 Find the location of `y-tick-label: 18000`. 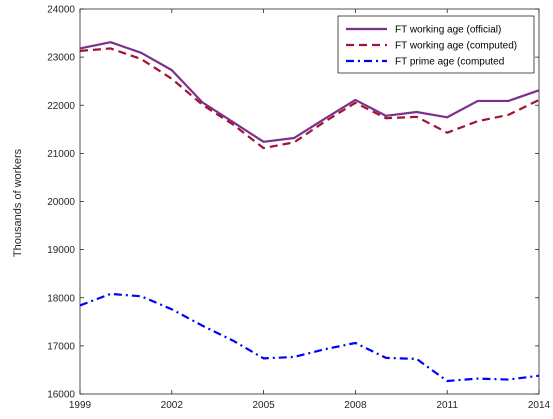

y-tick-label: 18000 is located at coordinates (61, 298).